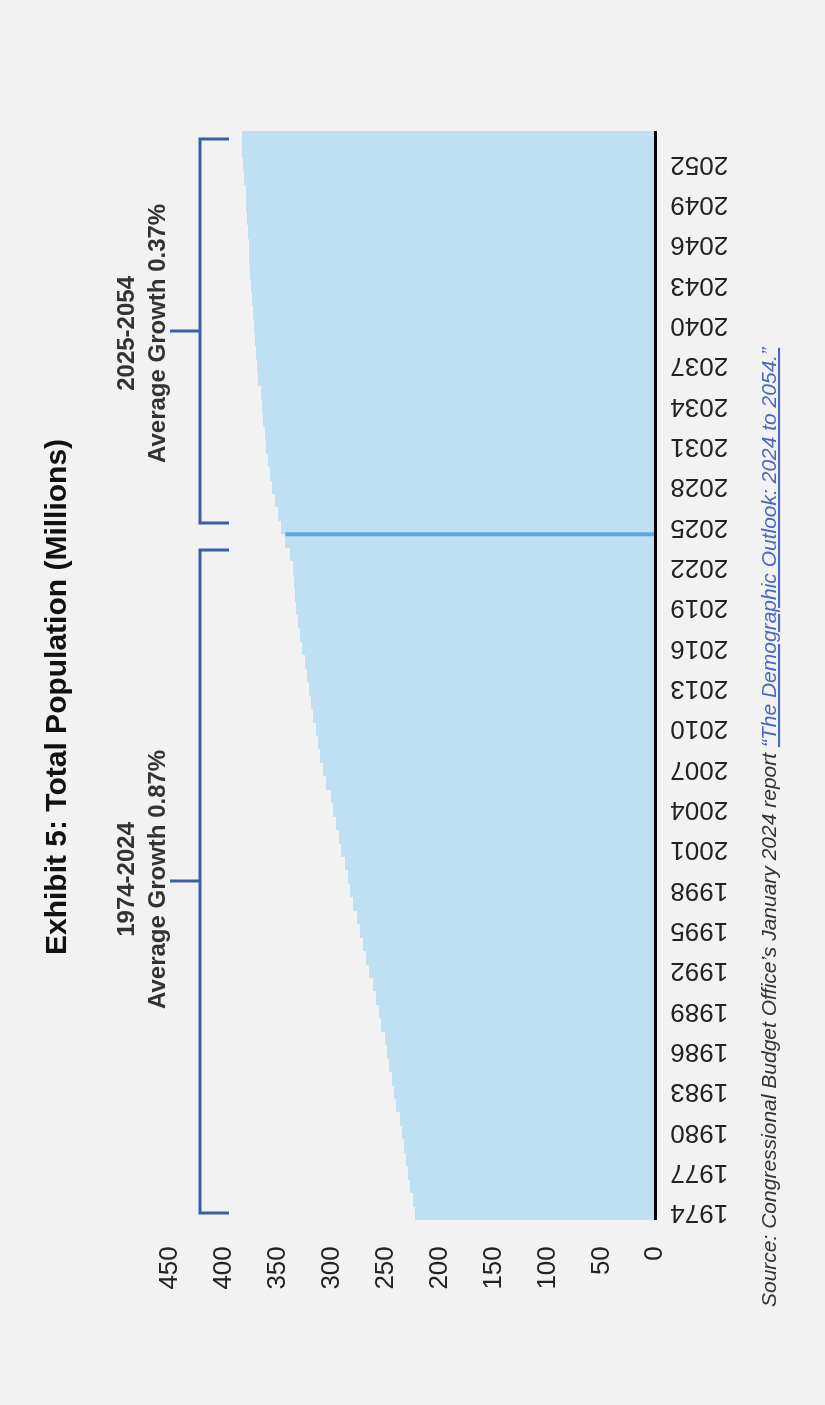 Image resolution: width=825 pixels, height=1405 pixels. What do you see at coordinates (699, 972) in the screenshot?
I see `y-tick-label: 1992` at bounding box center [699, 972].